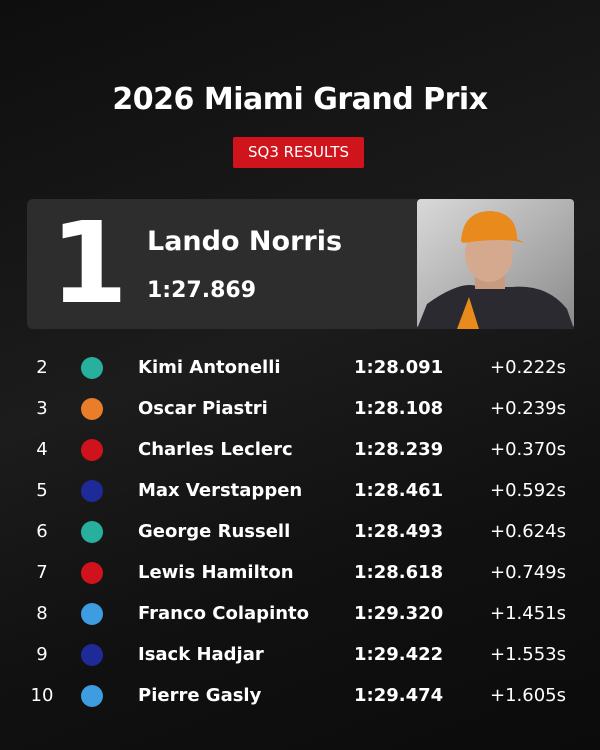  Describe the element at coordinates (528, 572) in the screenshot. I see `gap: +0.749s` at that location.